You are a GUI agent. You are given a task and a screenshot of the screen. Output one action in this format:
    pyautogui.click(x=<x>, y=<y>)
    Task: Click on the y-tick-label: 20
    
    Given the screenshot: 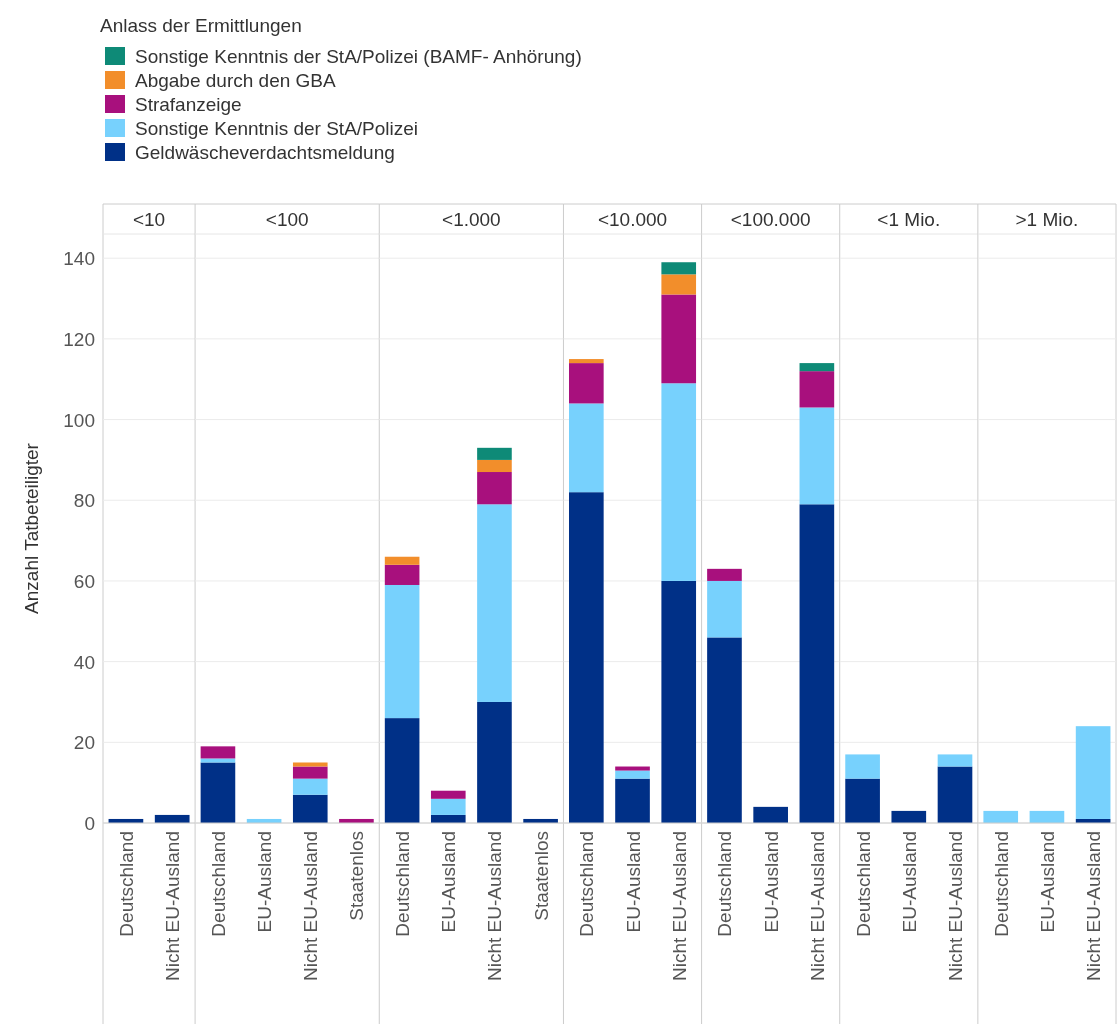 What is the action you would take?
    pyautogui.click(x=84, y=743)
    